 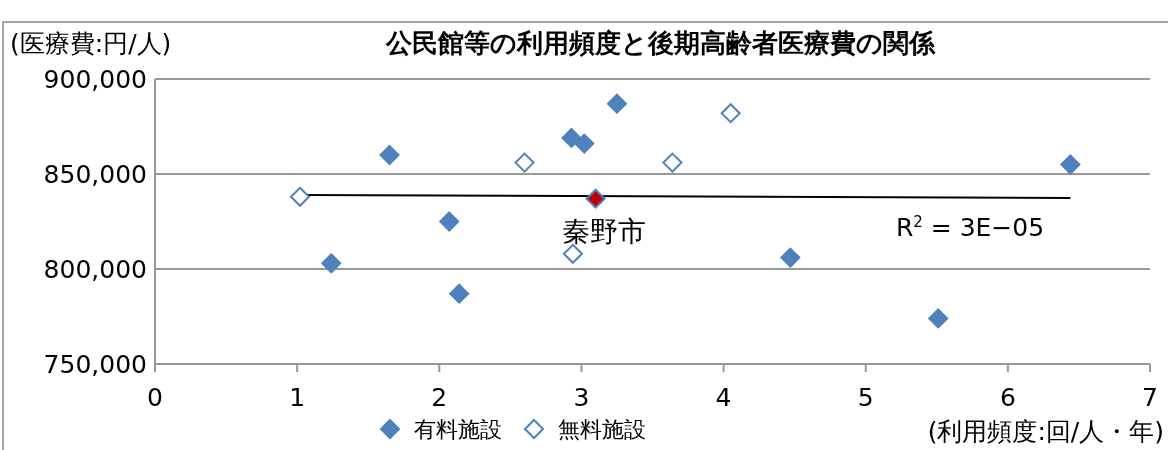 I want to click on x-tick-label: 2, so click(x=439, y=397).